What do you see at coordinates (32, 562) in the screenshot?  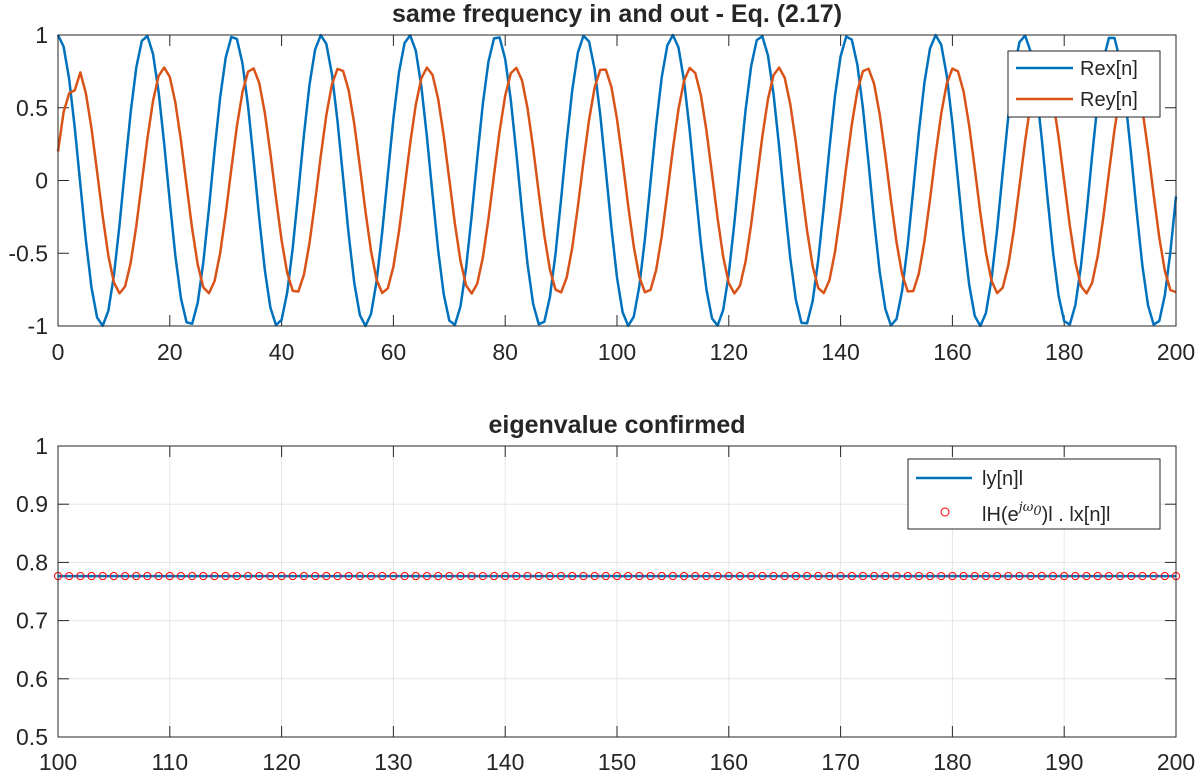 I see `bottom-y-tick-label: 0.8` at bounding box center [32, 562].